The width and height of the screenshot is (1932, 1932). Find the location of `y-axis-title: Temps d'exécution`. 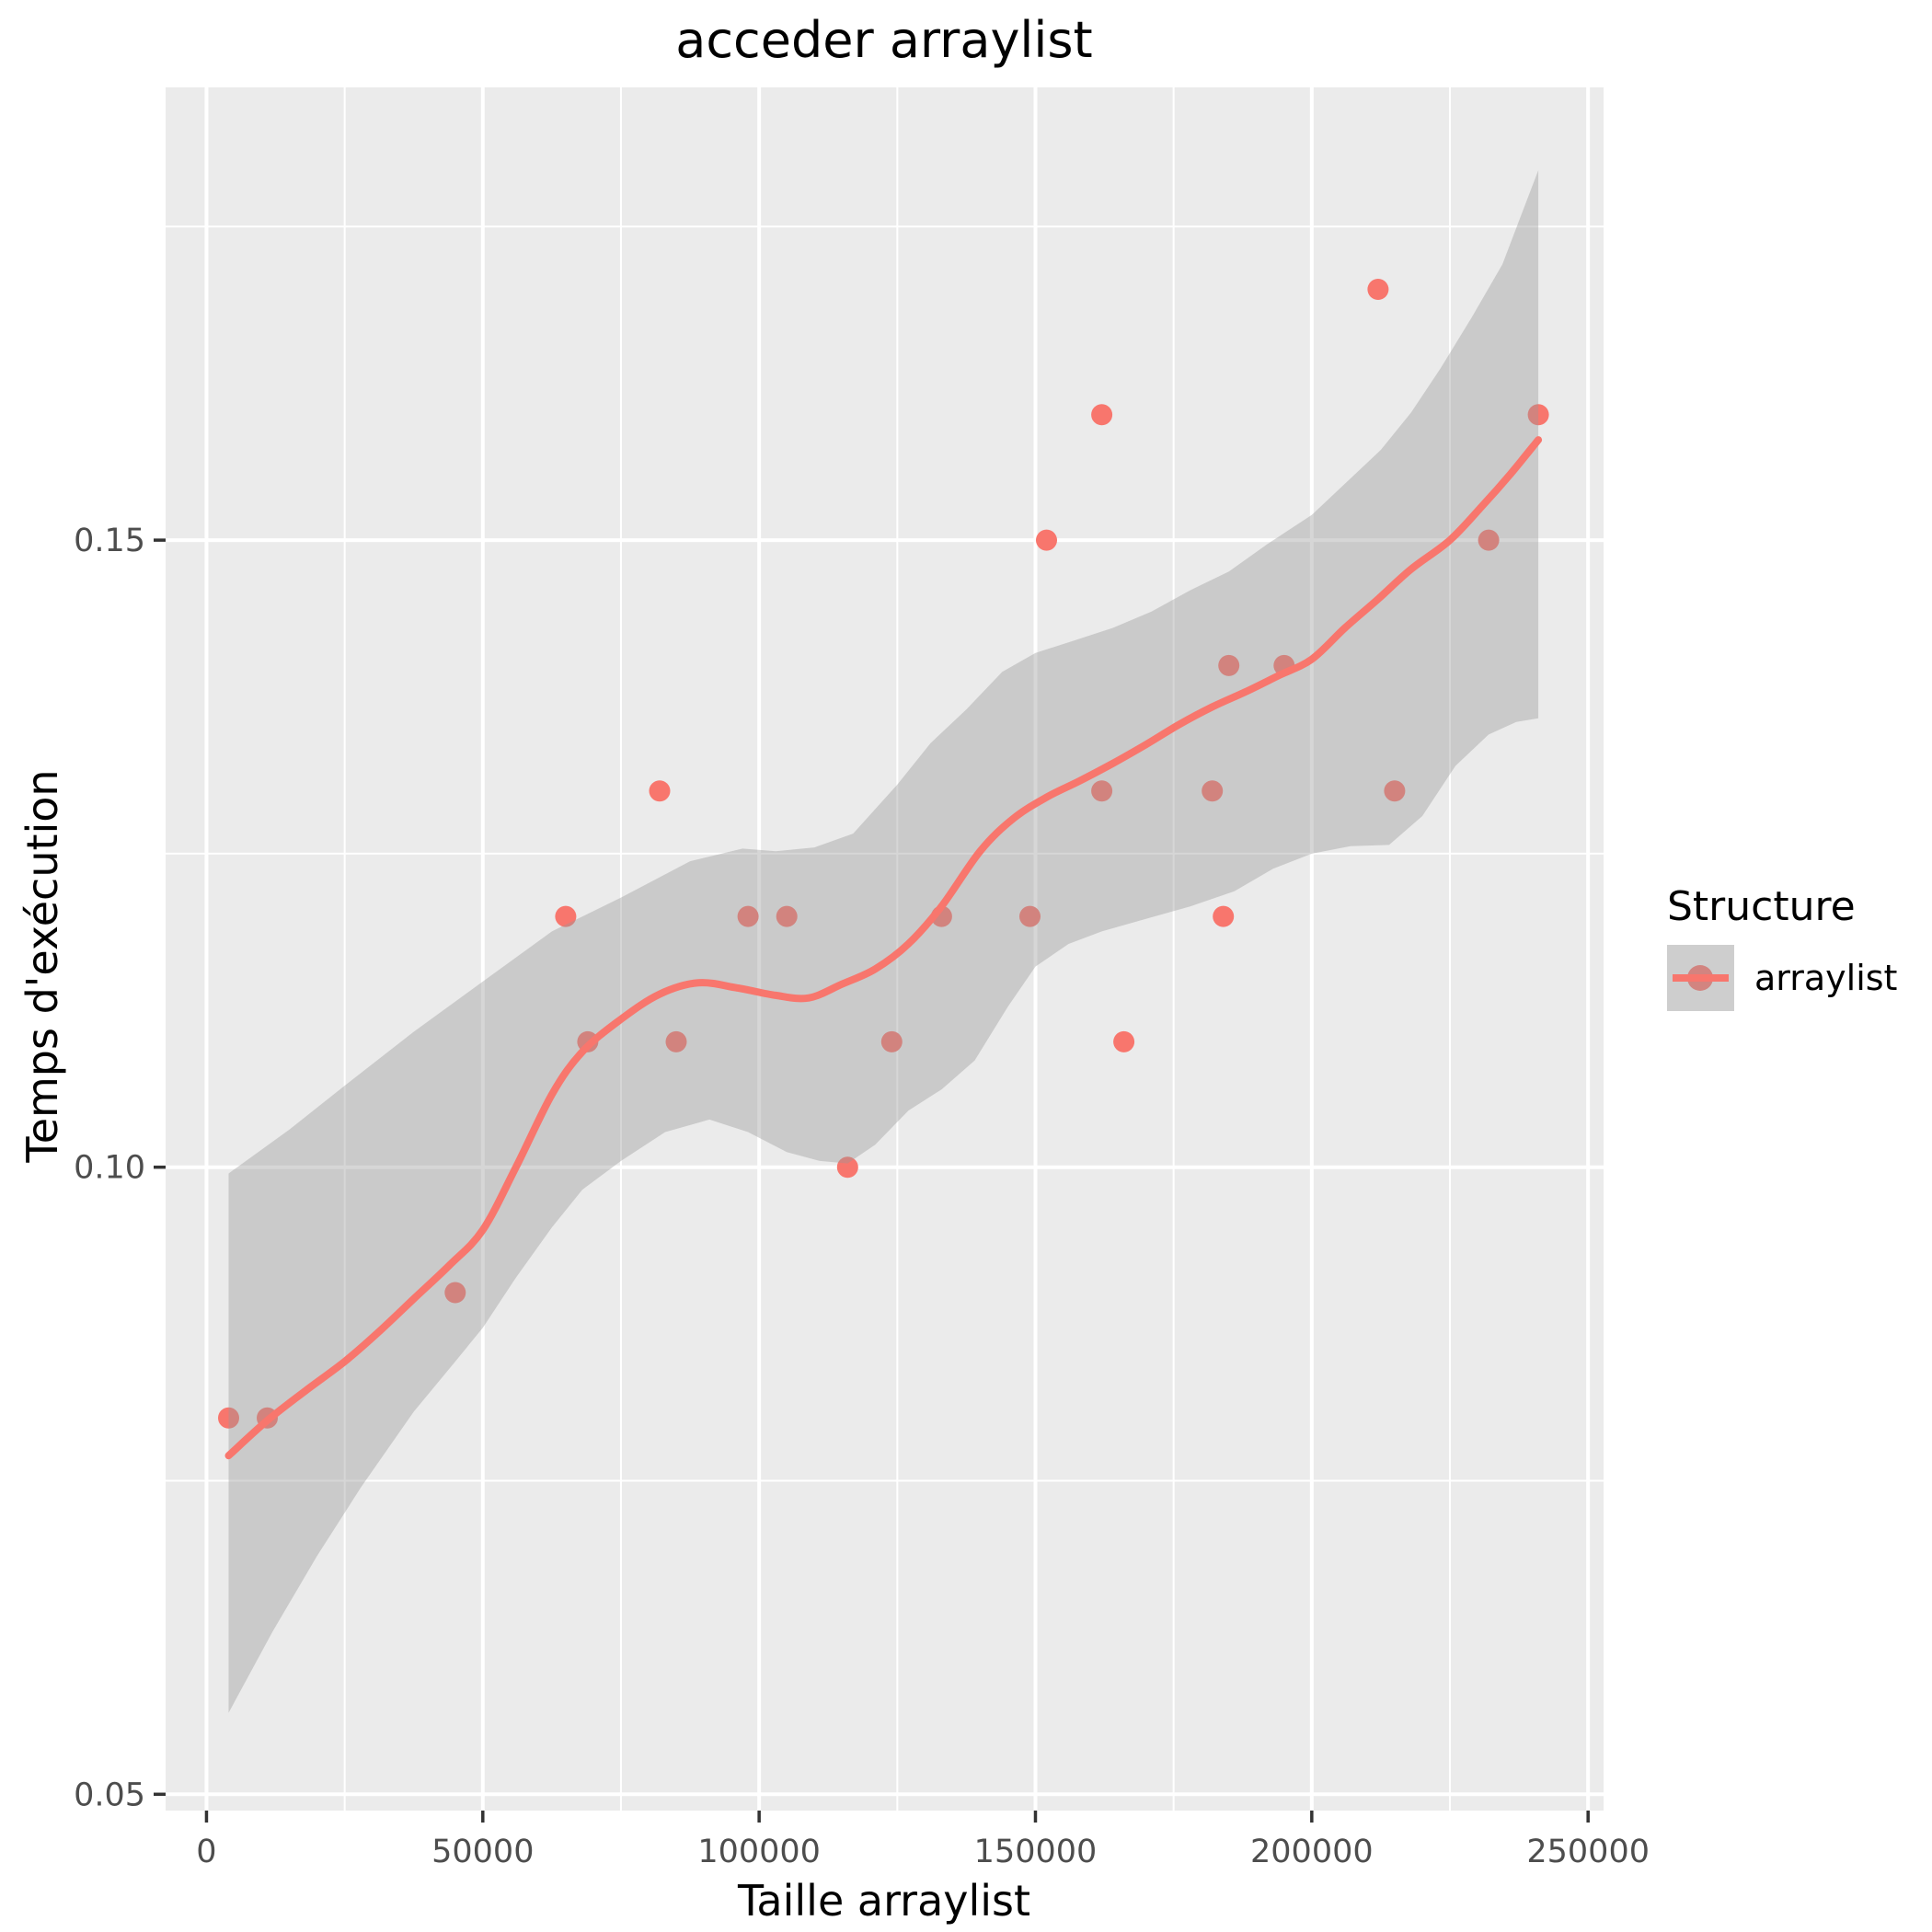

y-axis-title: Temps d'exécution is located at coordinates (42, 966).